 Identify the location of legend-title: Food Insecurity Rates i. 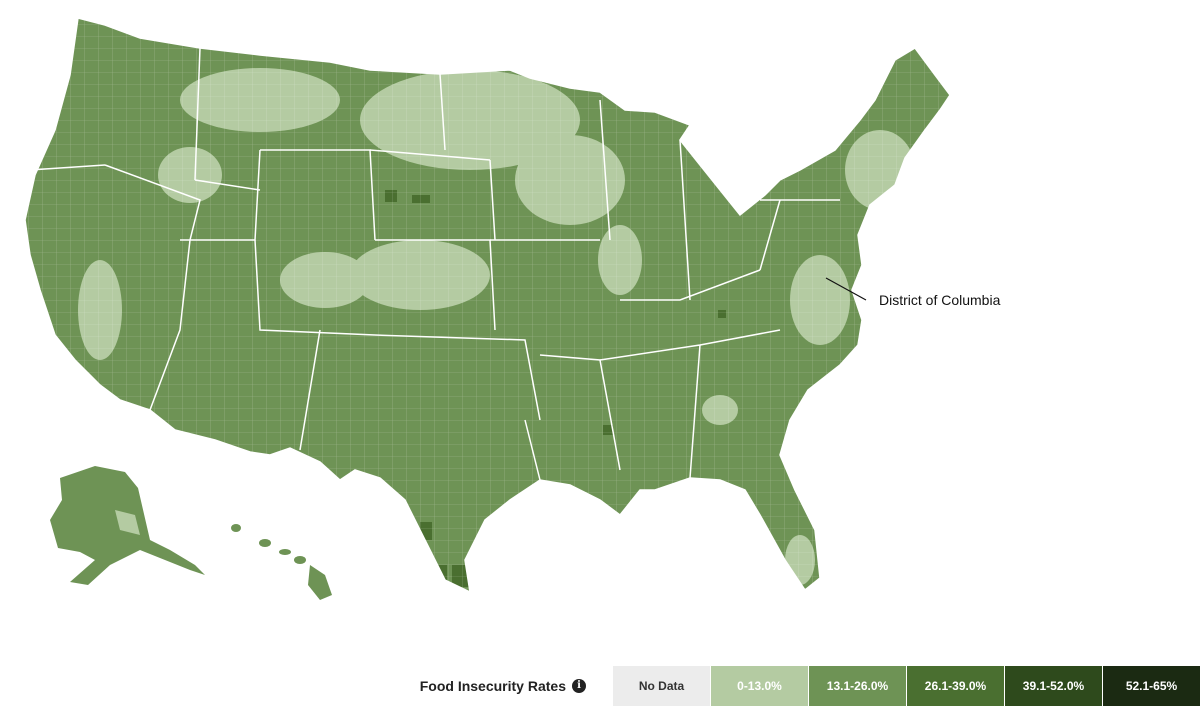
(503, 686).